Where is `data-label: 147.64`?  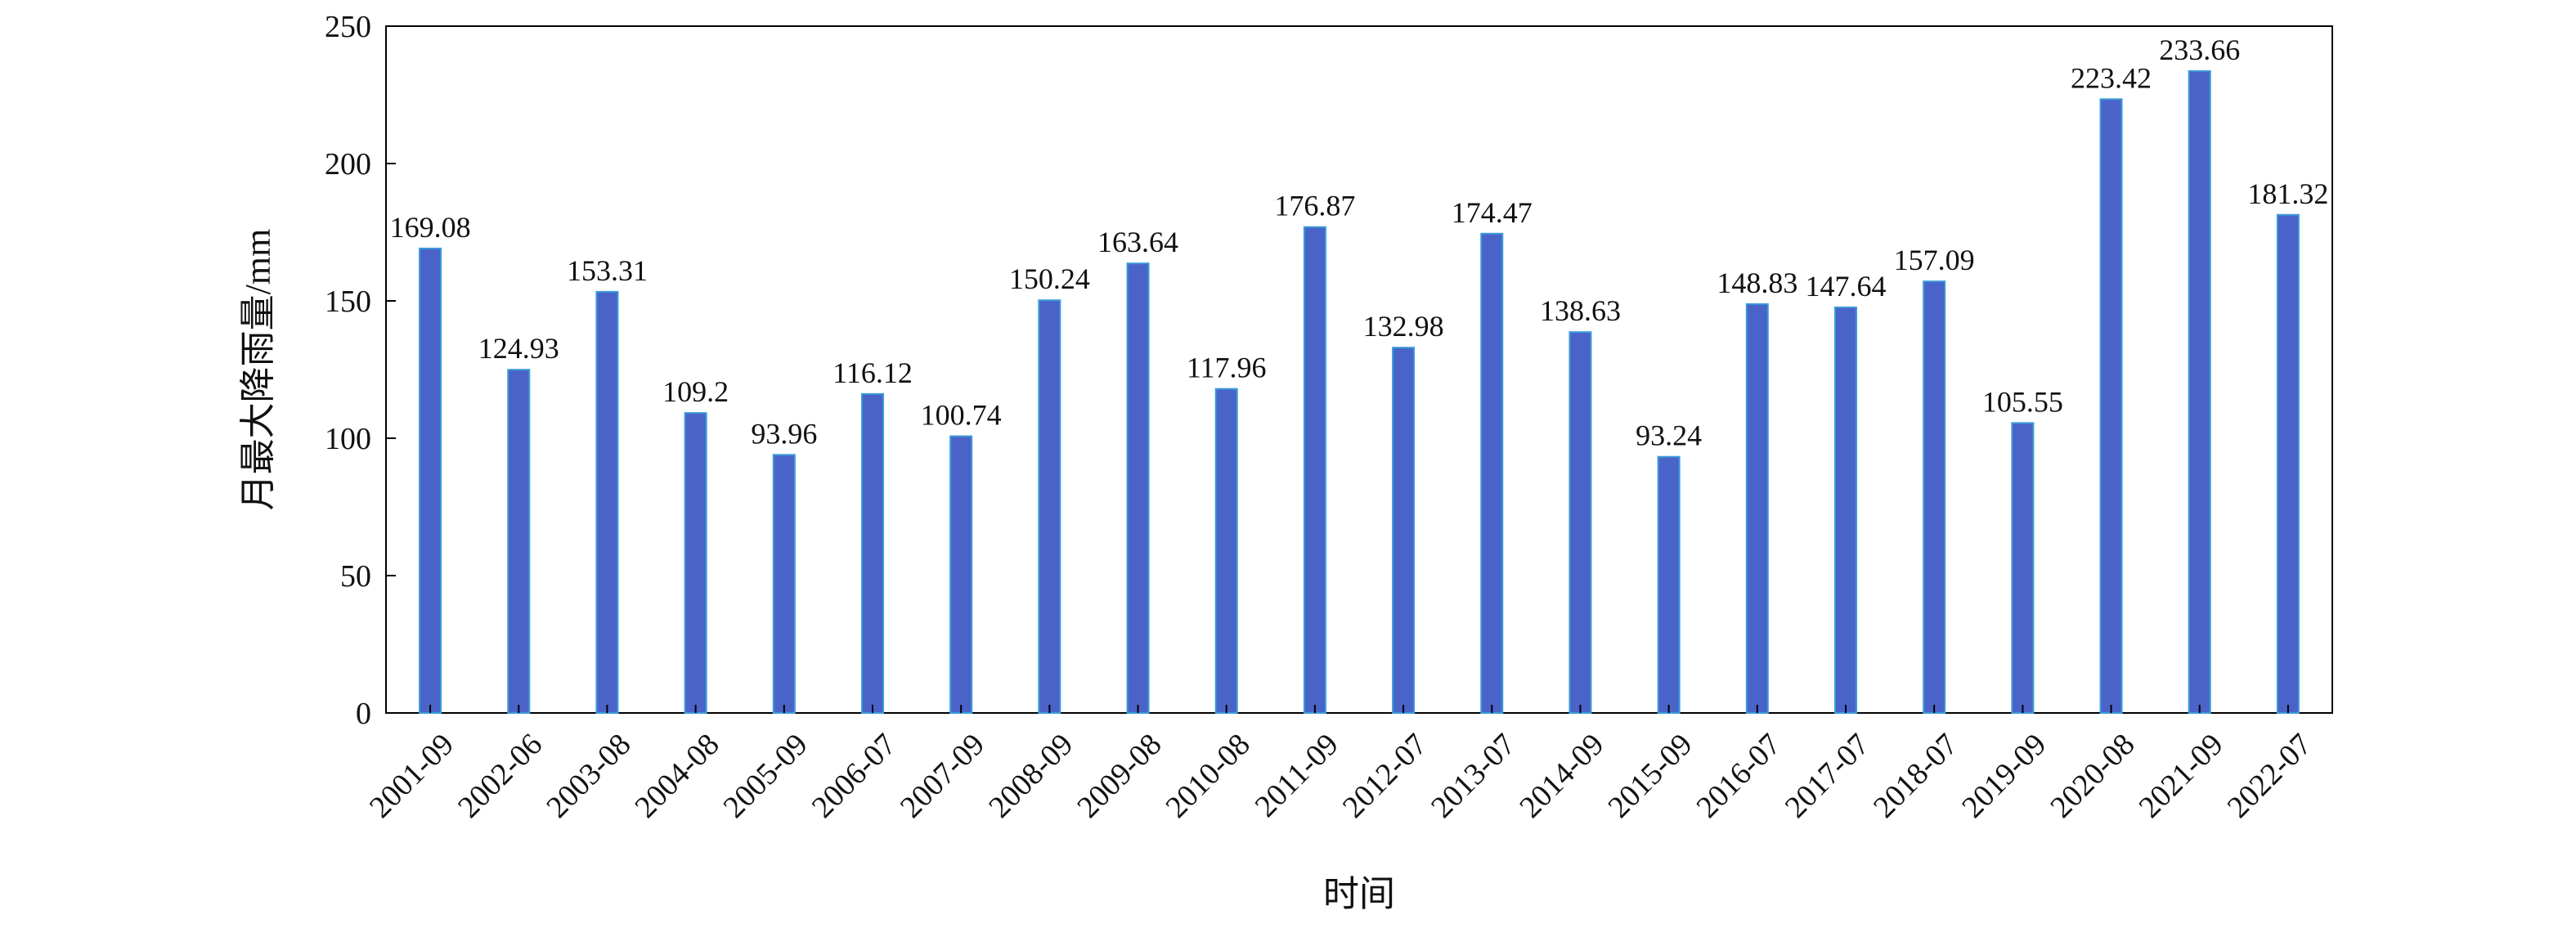 data-label: 147.64 is located at coordinates (1847, 286).